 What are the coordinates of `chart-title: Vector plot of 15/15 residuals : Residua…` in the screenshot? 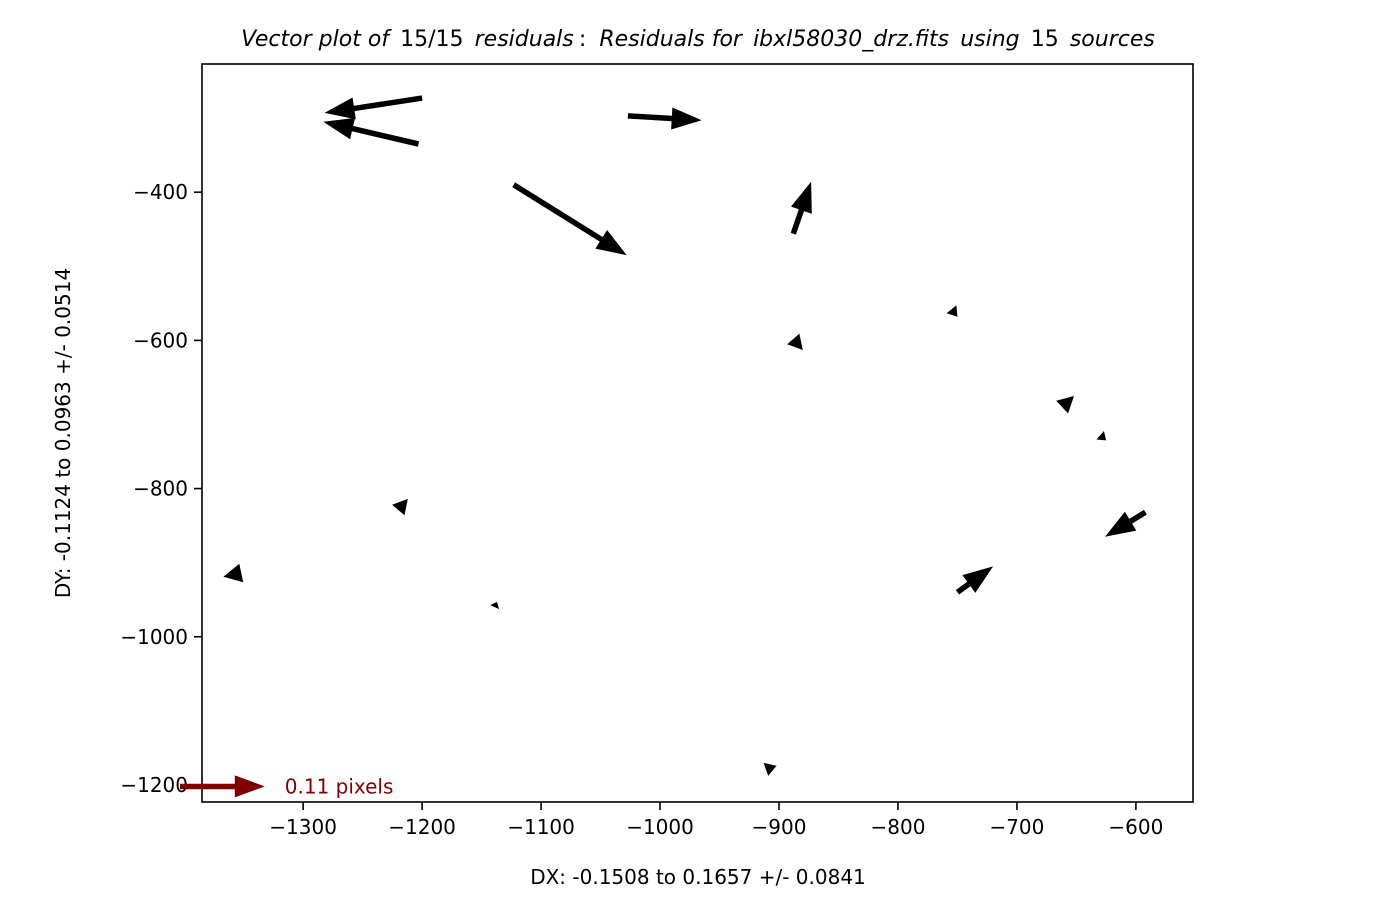 It's located at (698, 39).